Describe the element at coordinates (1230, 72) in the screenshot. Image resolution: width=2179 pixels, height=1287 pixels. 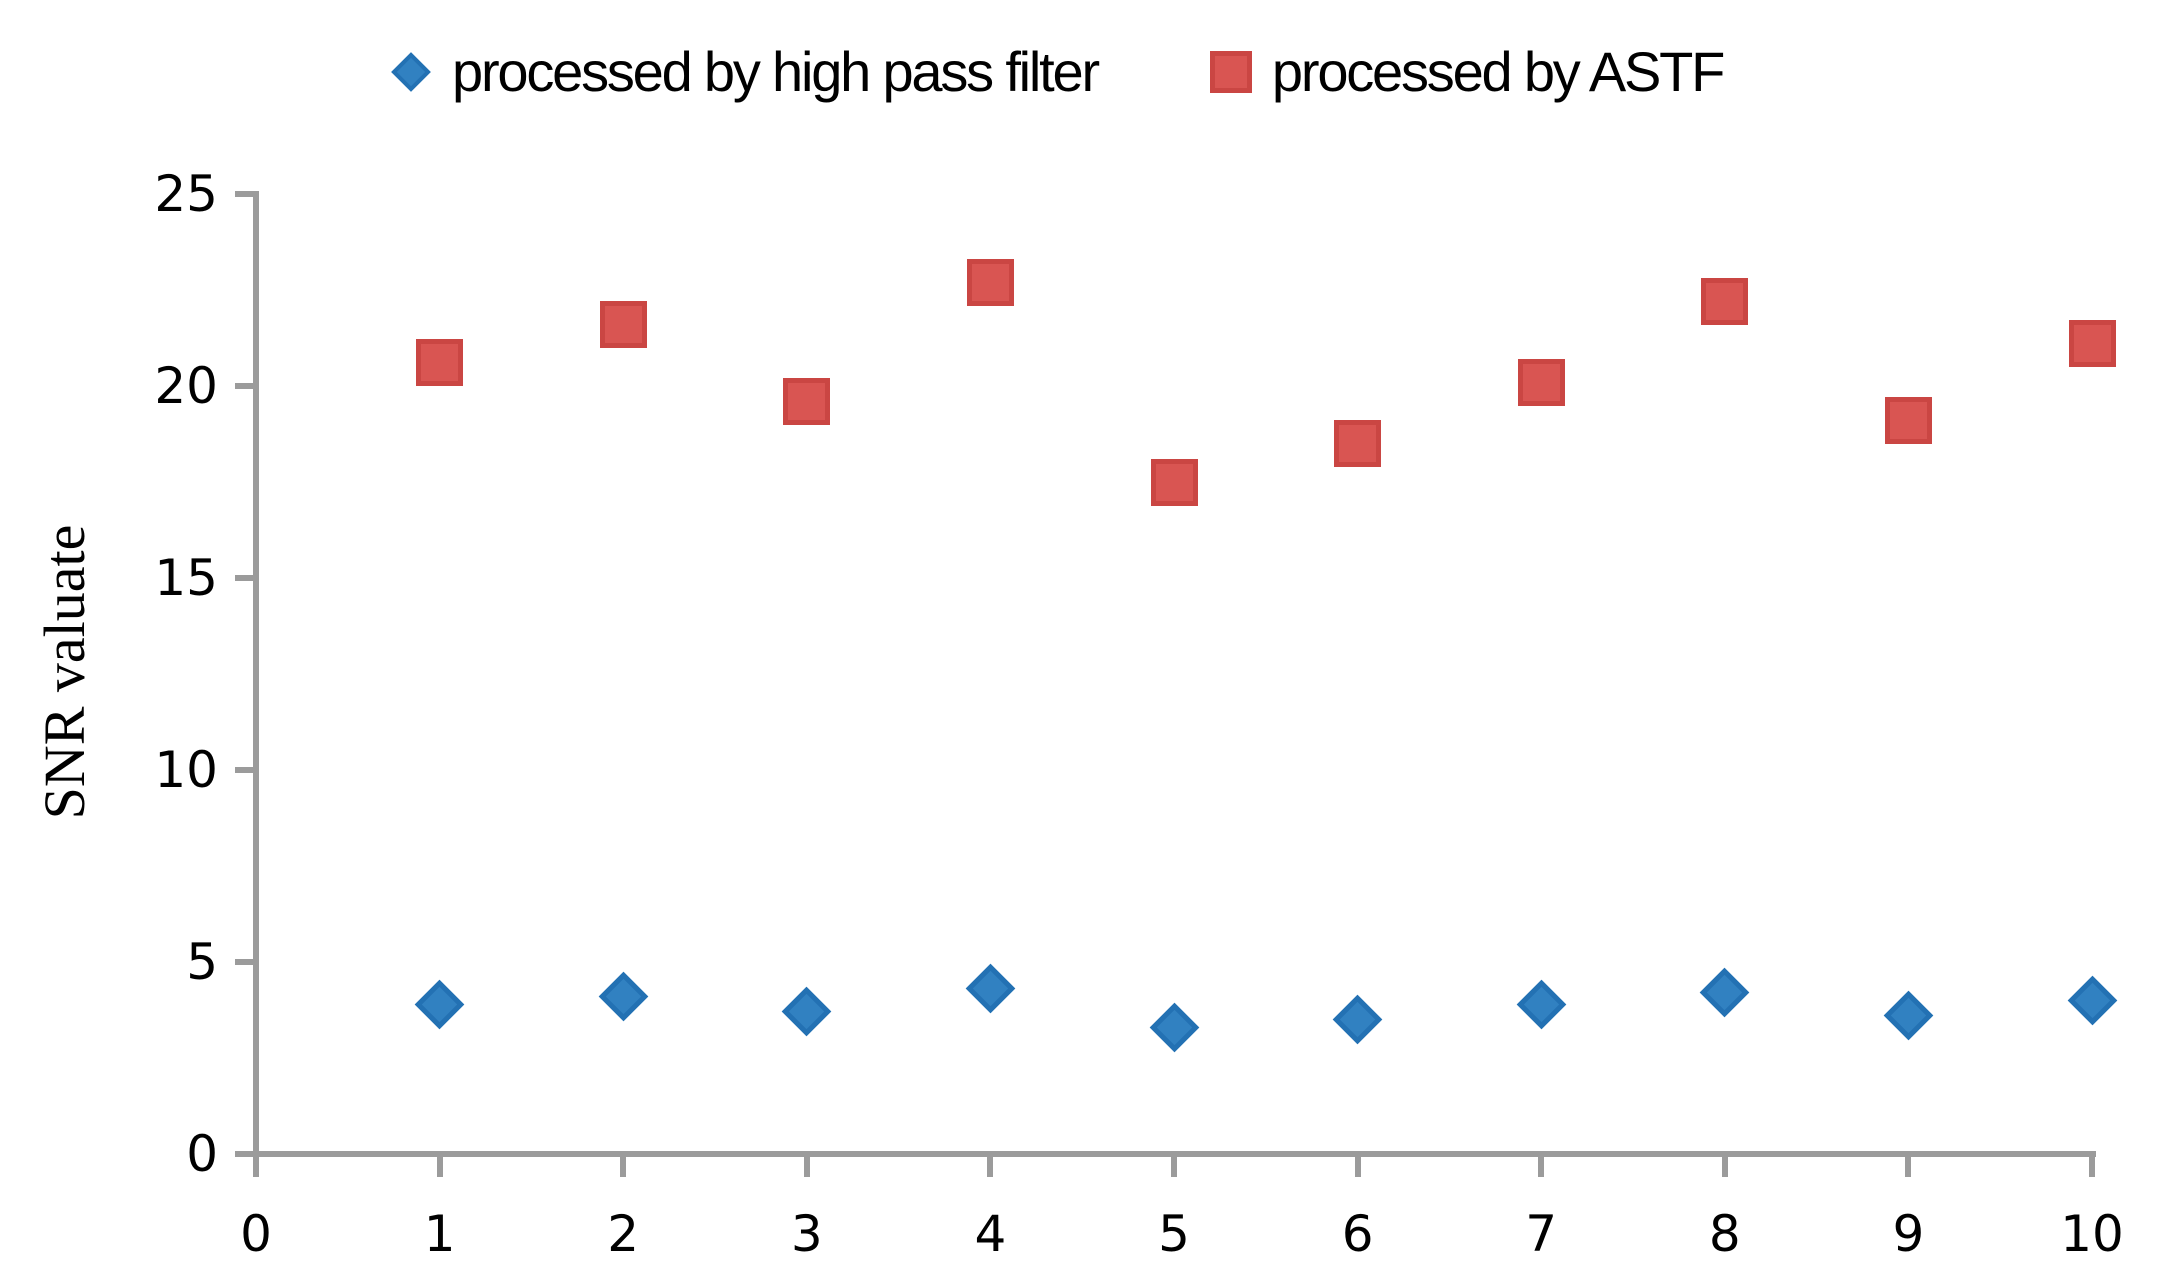
I see `square-marker-icon` at that location.